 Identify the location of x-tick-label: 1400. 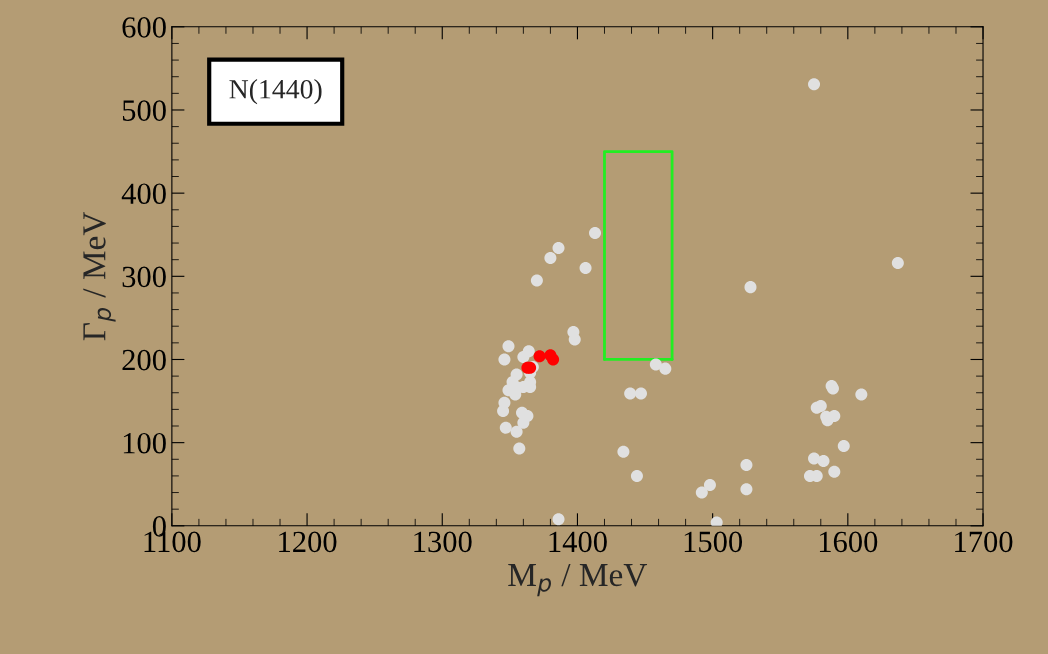
(578, 542).